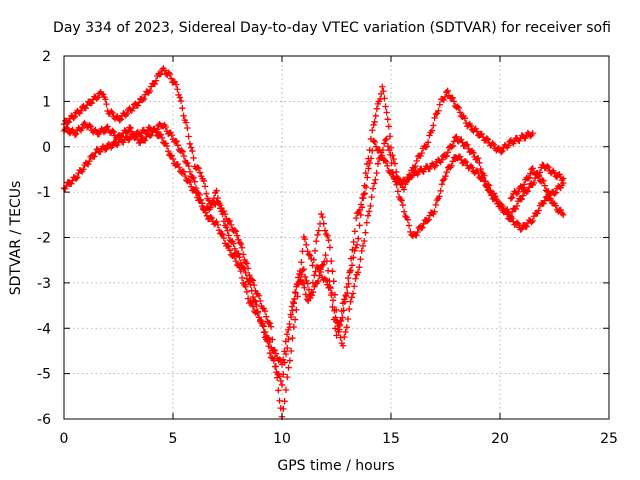 Image resolution: width=640 pixels, height=480 pixels. I want to click on y-tick-labels: 2 1 0 -1 -2 -3 -4 -5 -6, so click(44, 238).